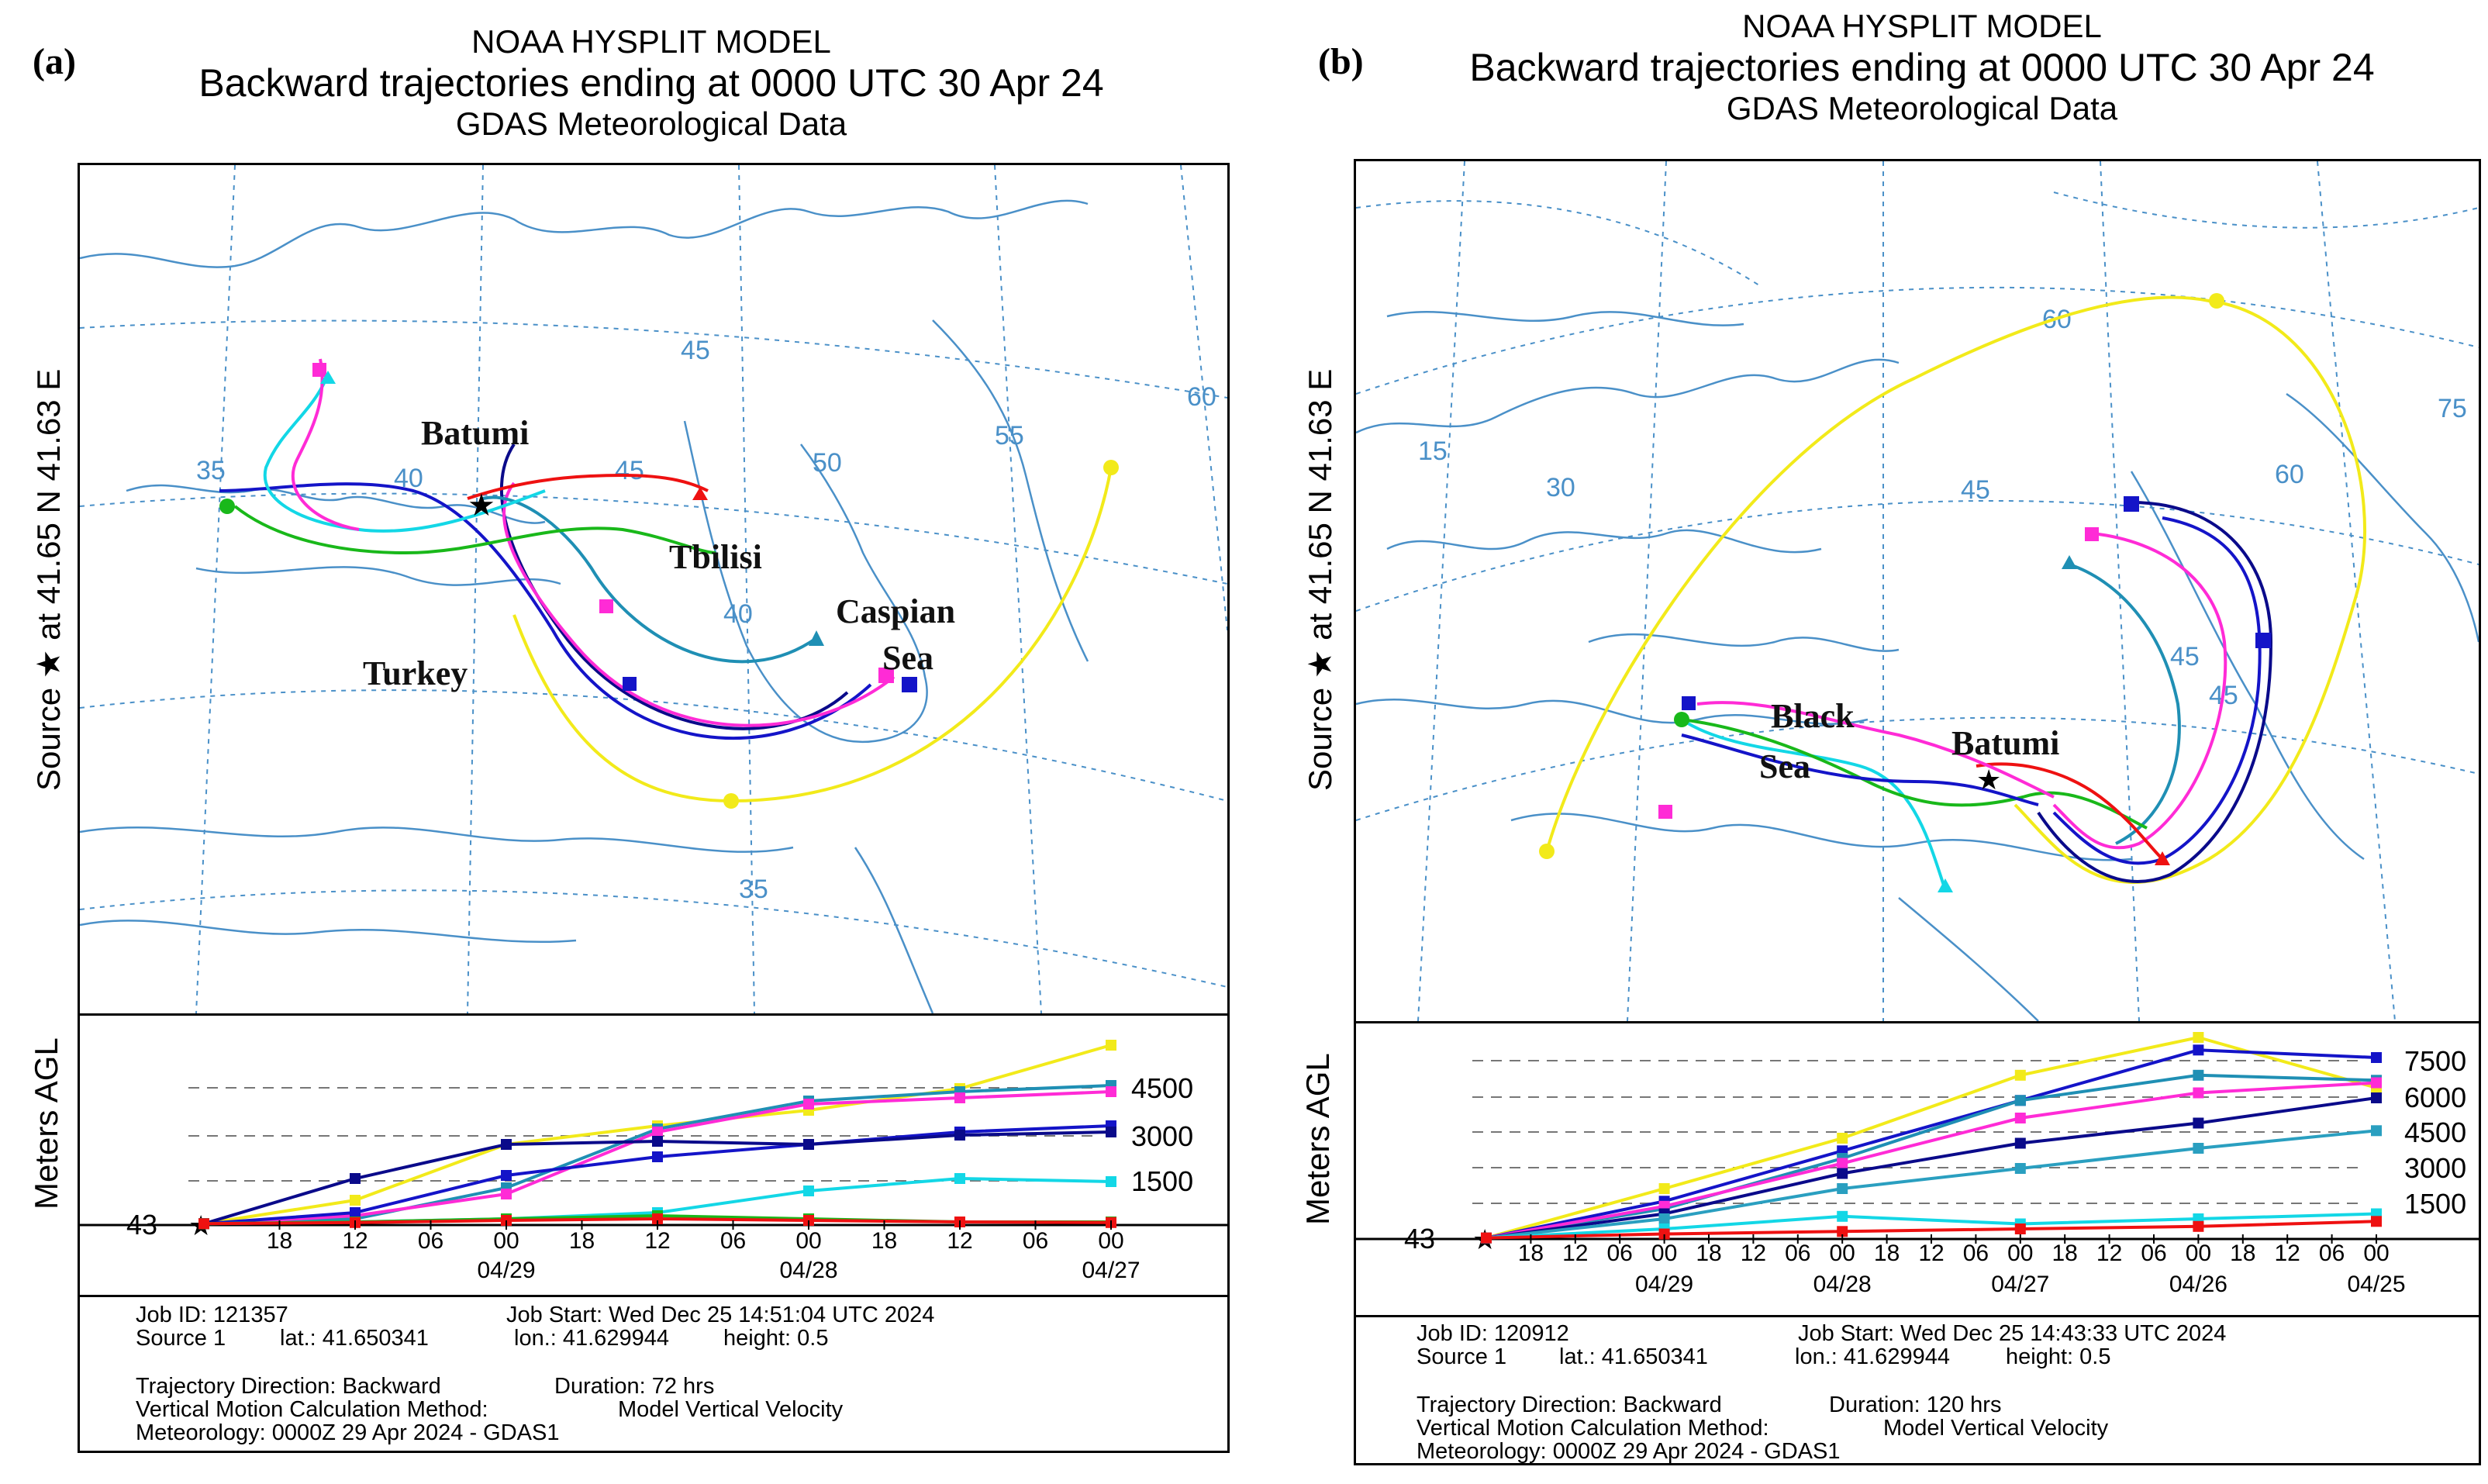  What do you see at coordinates (2435, 1204) in the screenshot?
I see `height-tick: 1500` at bounding box center [2435, 1204].